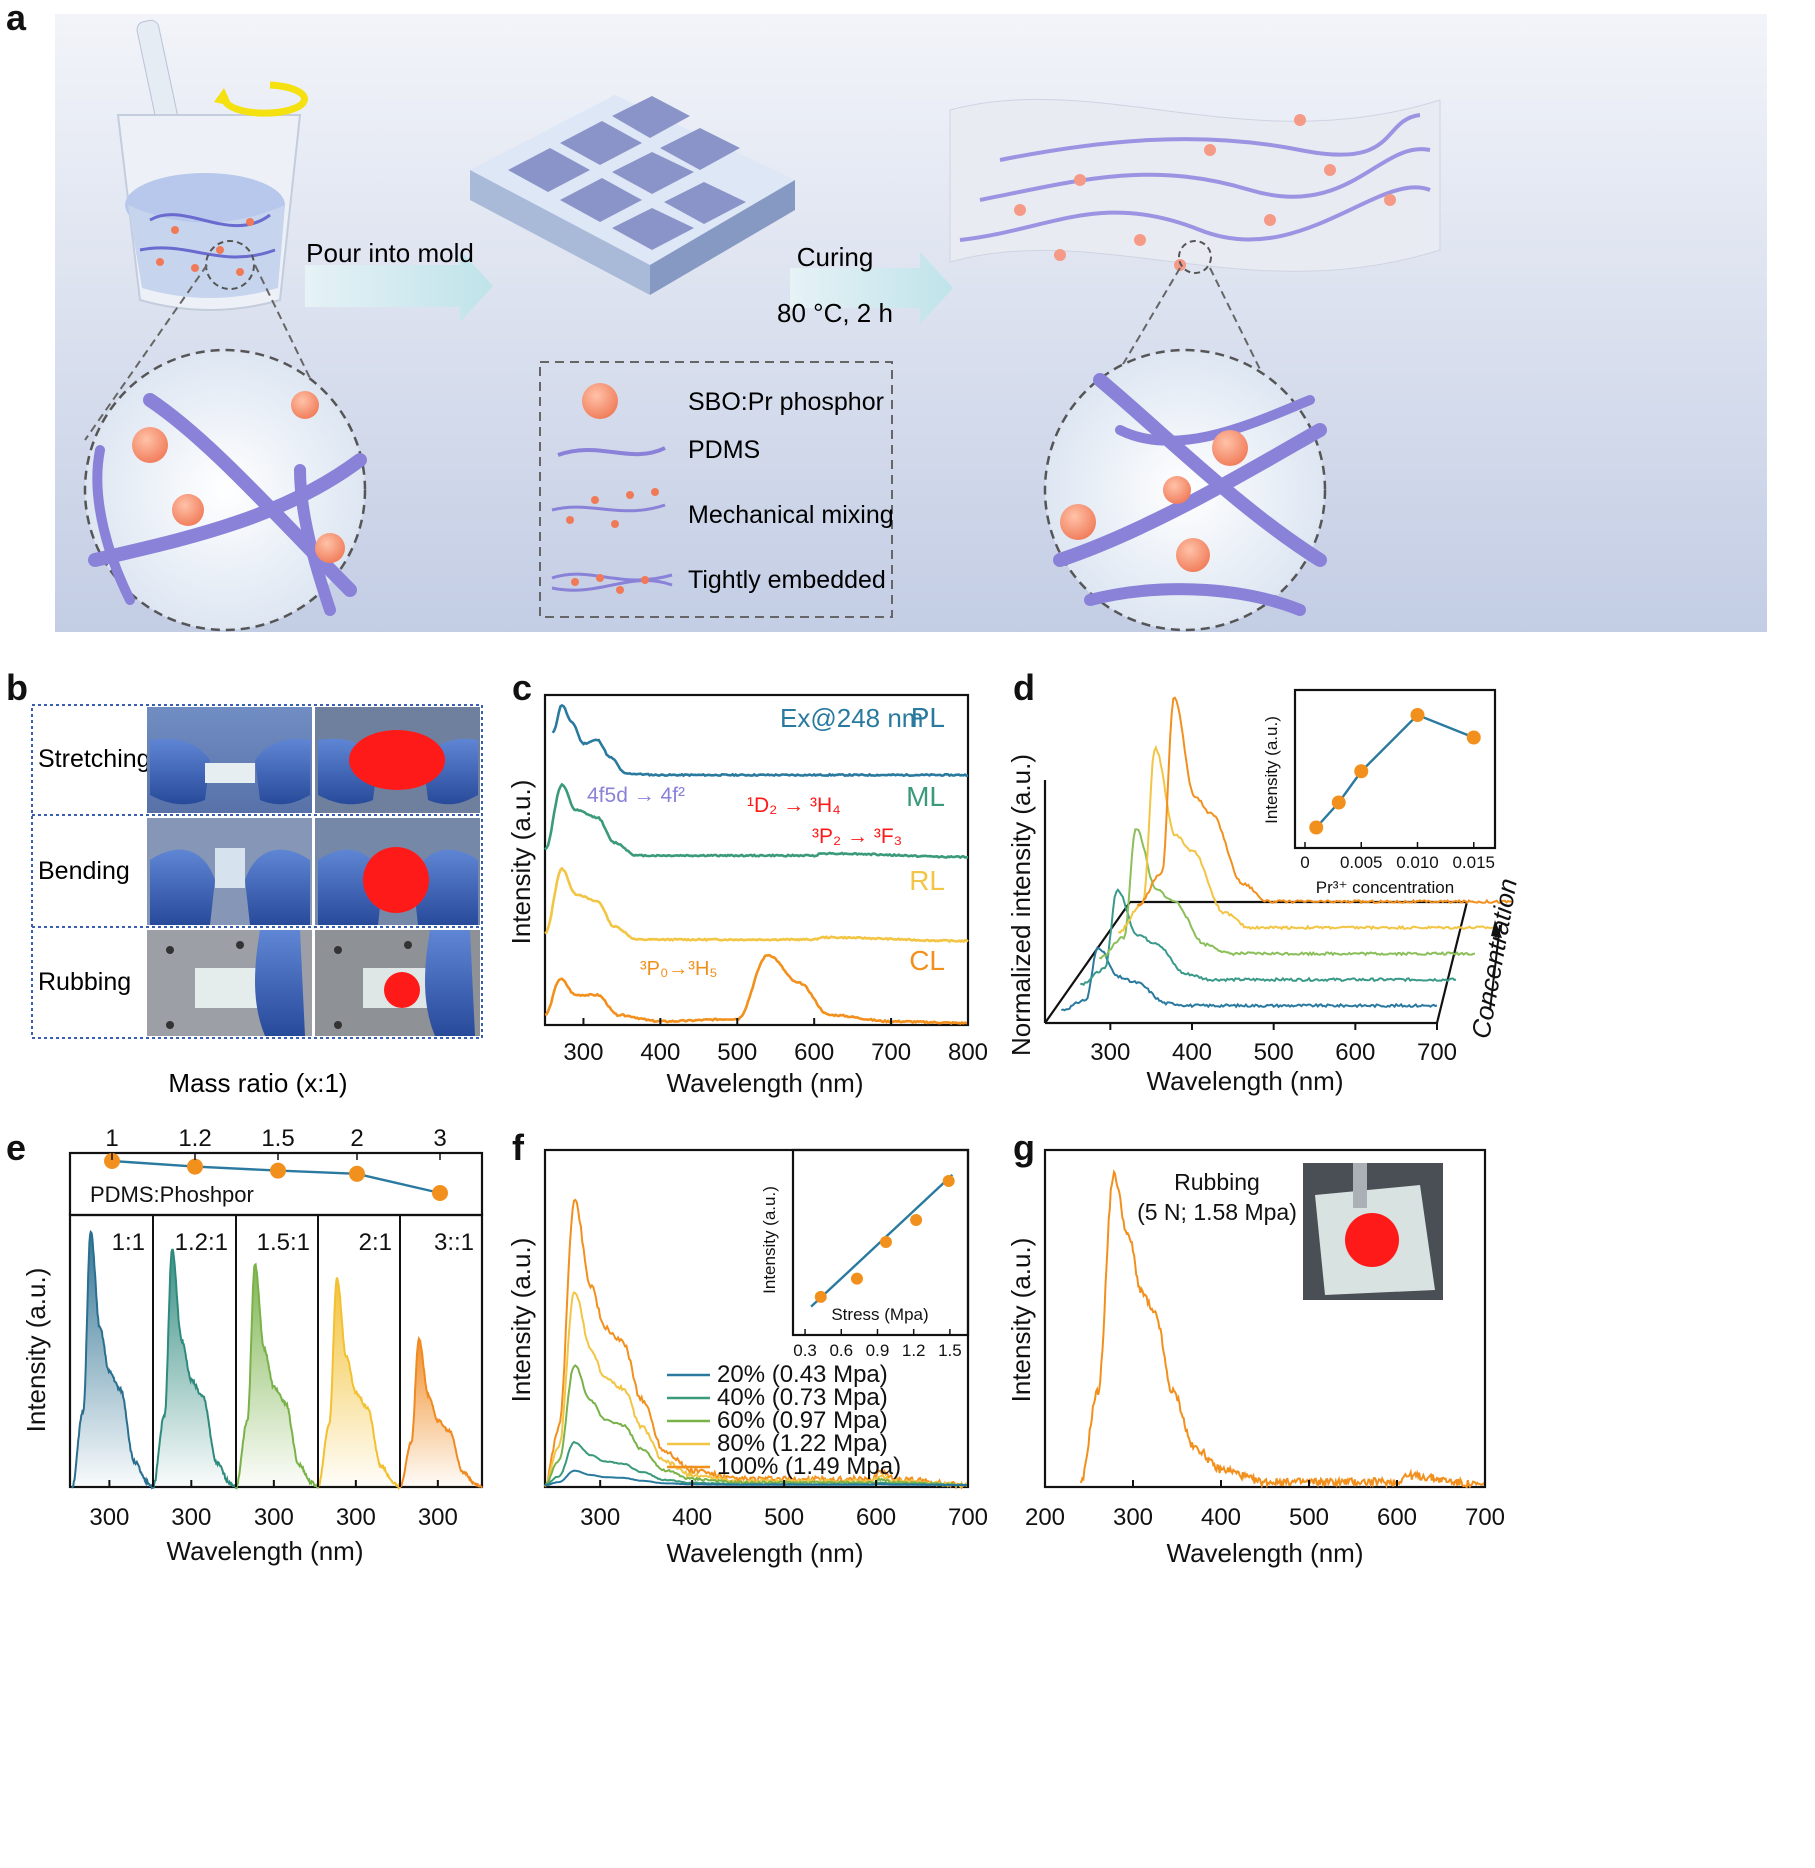 This screenshot has width=1815, height=1868. Describe the element at coordinates (397, 983) in the screenshot. I see `photo-rubbing-on` at that location.